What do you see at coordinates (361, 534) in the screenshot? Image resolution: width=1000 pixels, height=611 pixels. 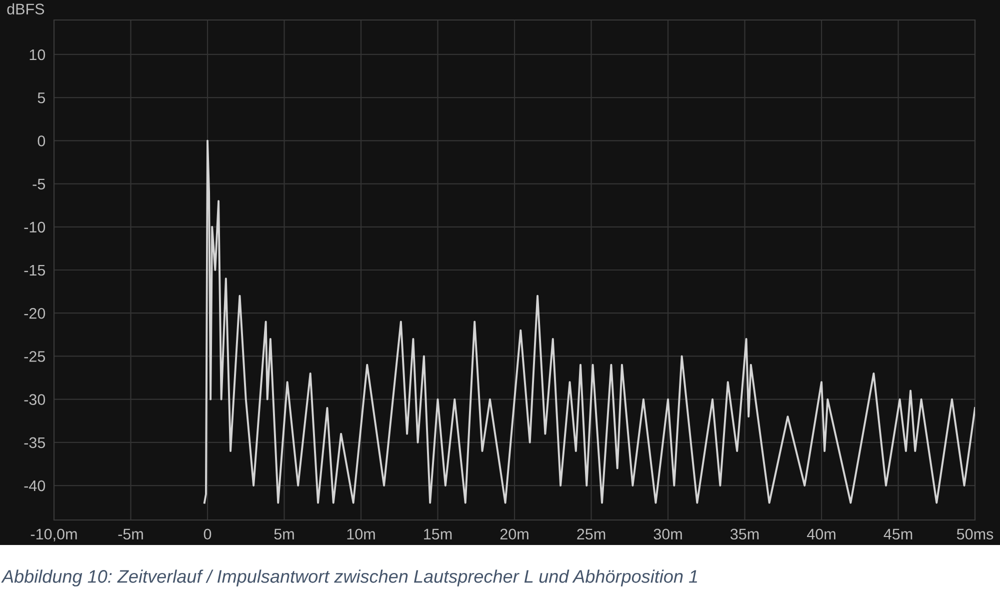 I see `x-tick-label: 10m` at bounding box center [361, 534].